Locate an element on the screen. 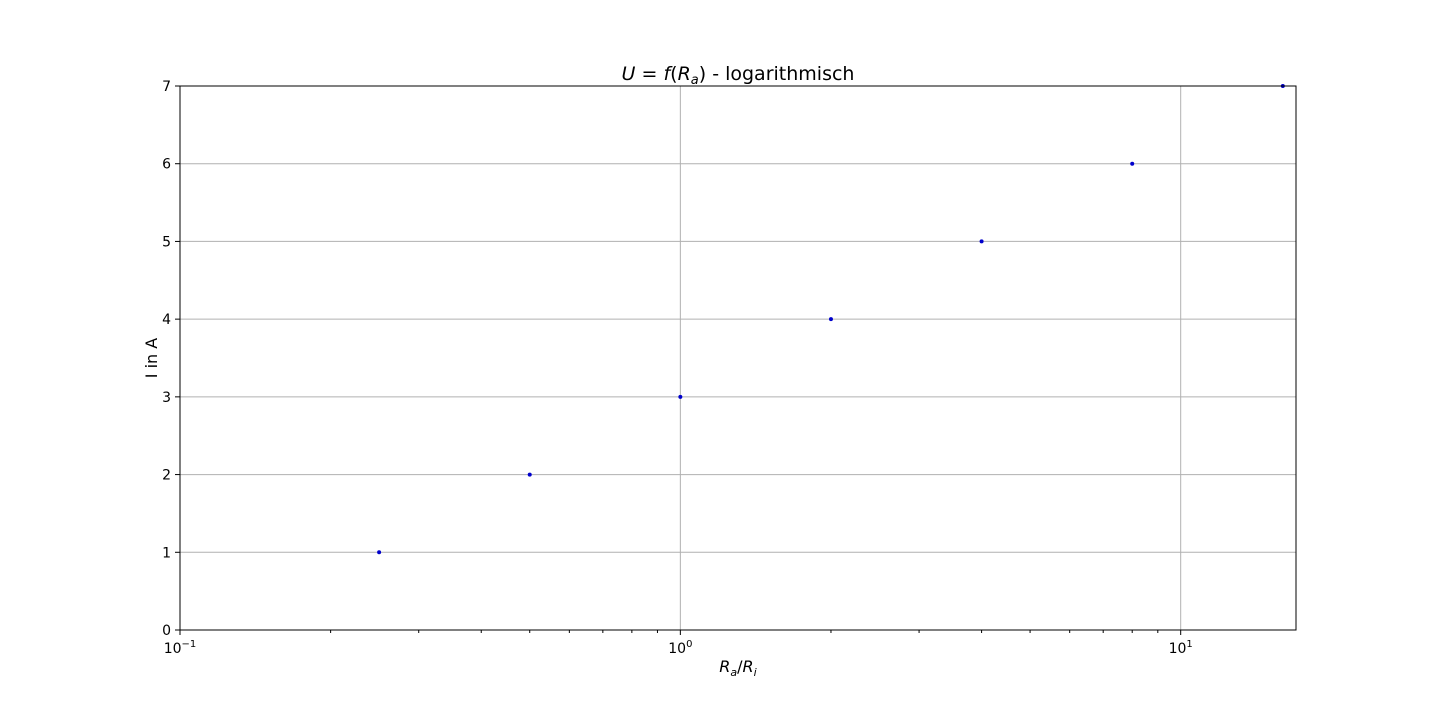 The height and width of the screenshot is (720, 1440). chart-title: U = f(Ra) - logarithmisch is located at coordinates (738, 75).